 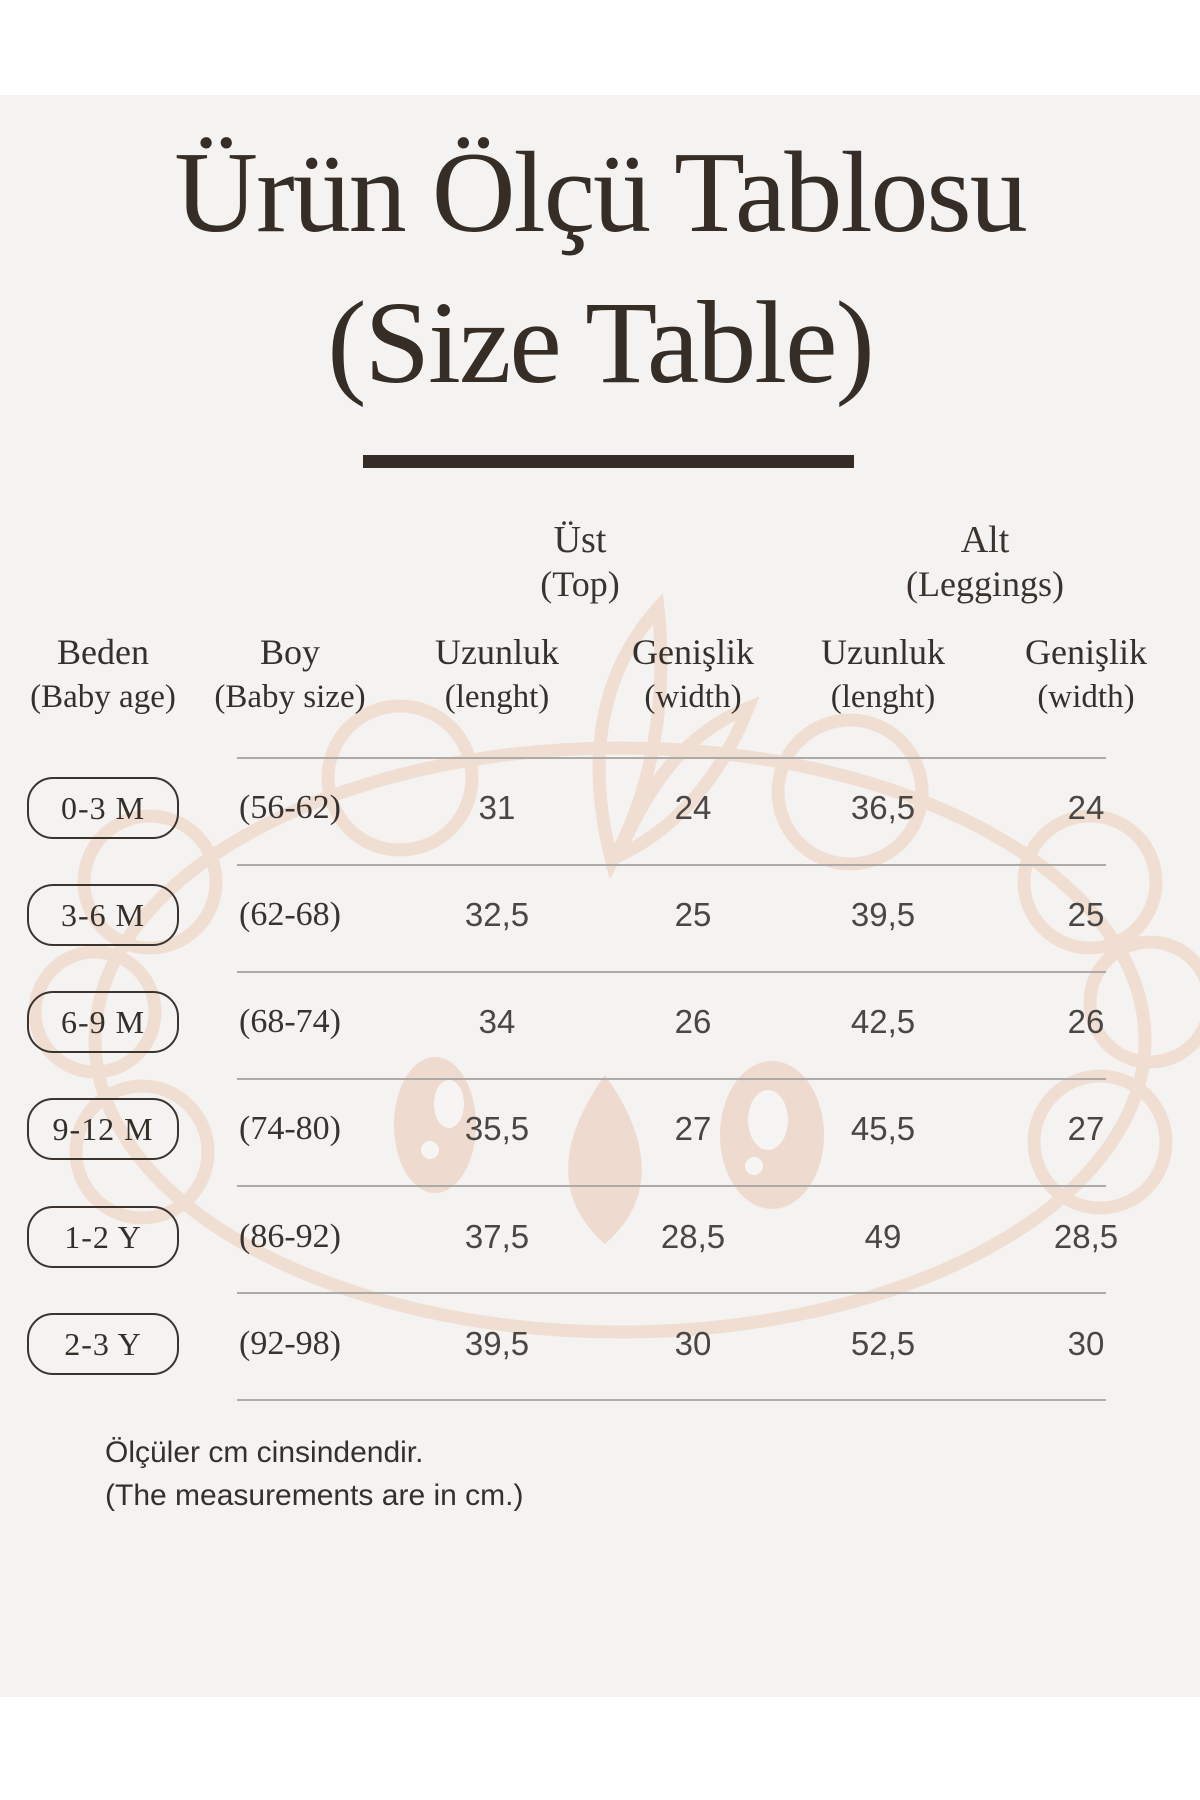 What do you see at coordinates (1086, 1236) in the screenshot?
I see `cell-leg-width: 28,5` at bounding box center [1086, 1236].